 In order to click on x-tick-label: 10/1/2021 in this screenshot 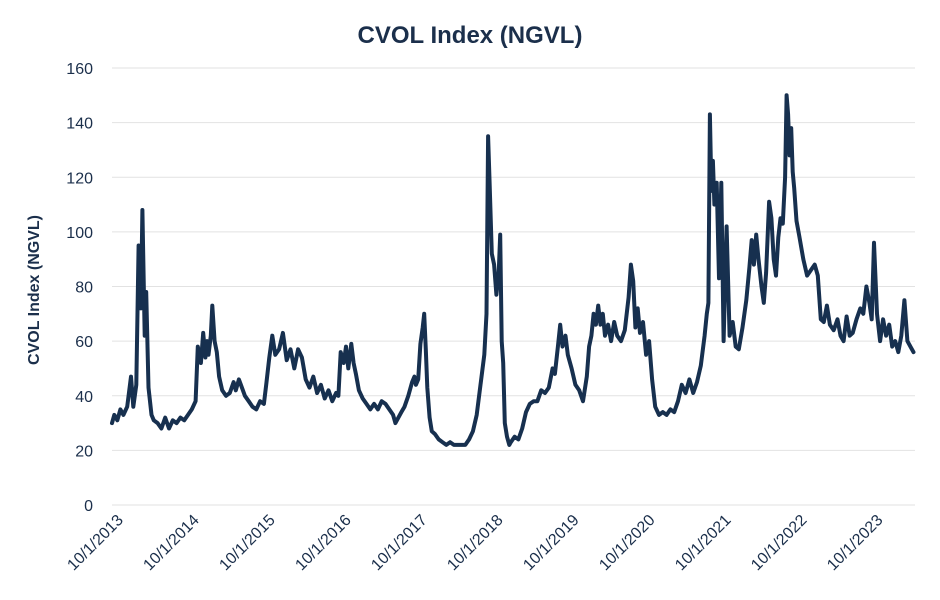, I will do `click(703, 543)`.